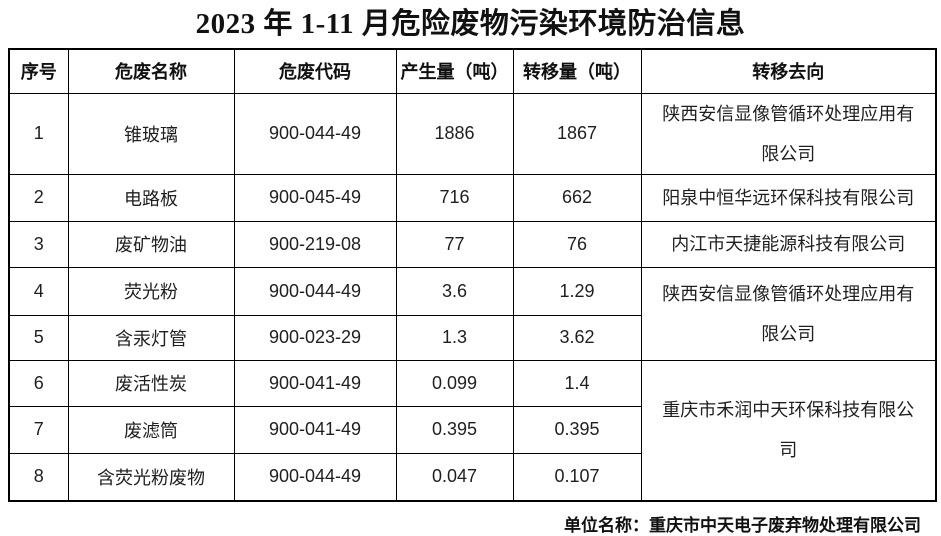 The height and width of the screenshot is (536, 941). I want to click on cell-waste-name: 废滤筒, so click(151, 429).